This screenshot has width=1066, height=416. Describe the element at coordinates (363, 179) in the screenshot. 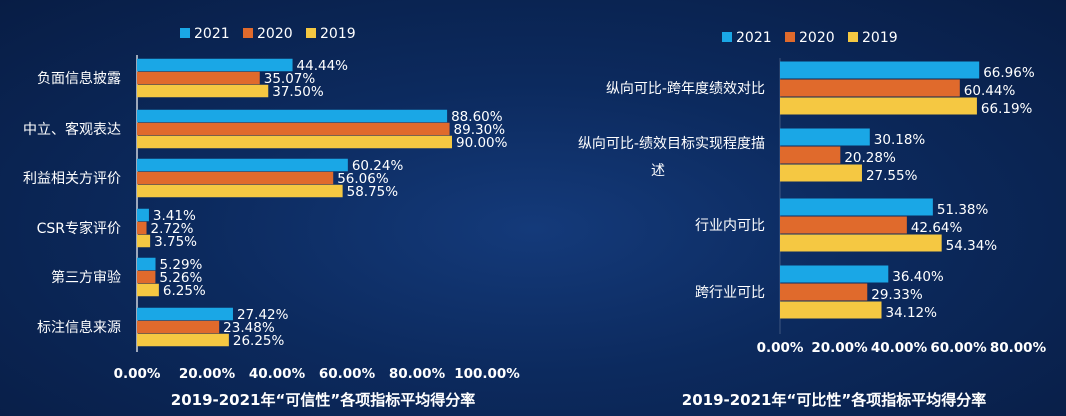

I see `value-label: 56.06%` at that location.